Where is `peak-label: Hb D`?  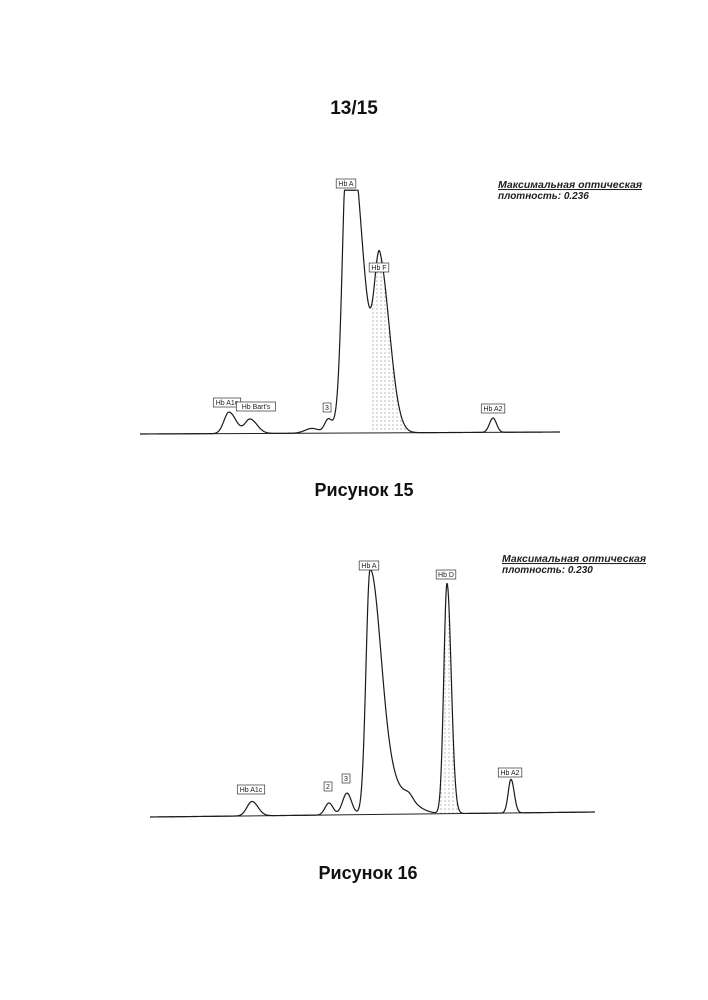 peak-label: Hb D is located at coordinates (446, 574).